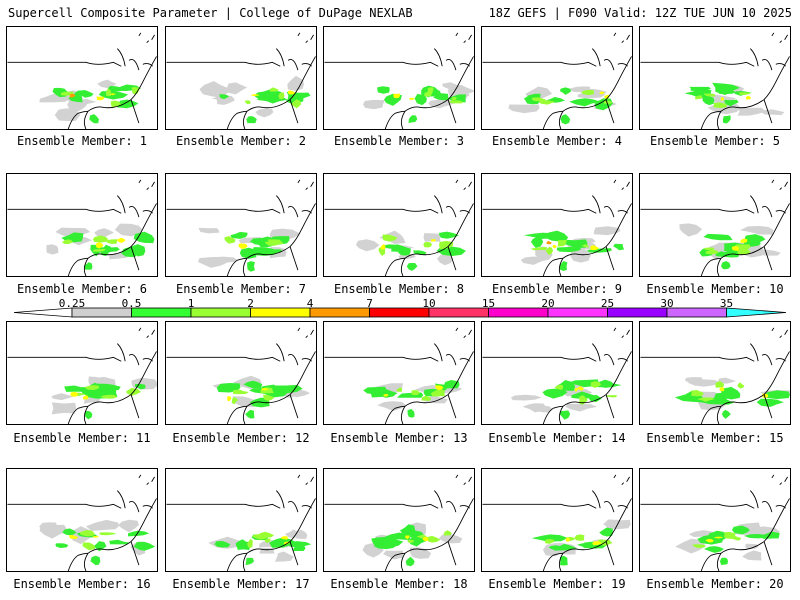  I want to click on colorbar-tick-label: 7, so click(369, 303).